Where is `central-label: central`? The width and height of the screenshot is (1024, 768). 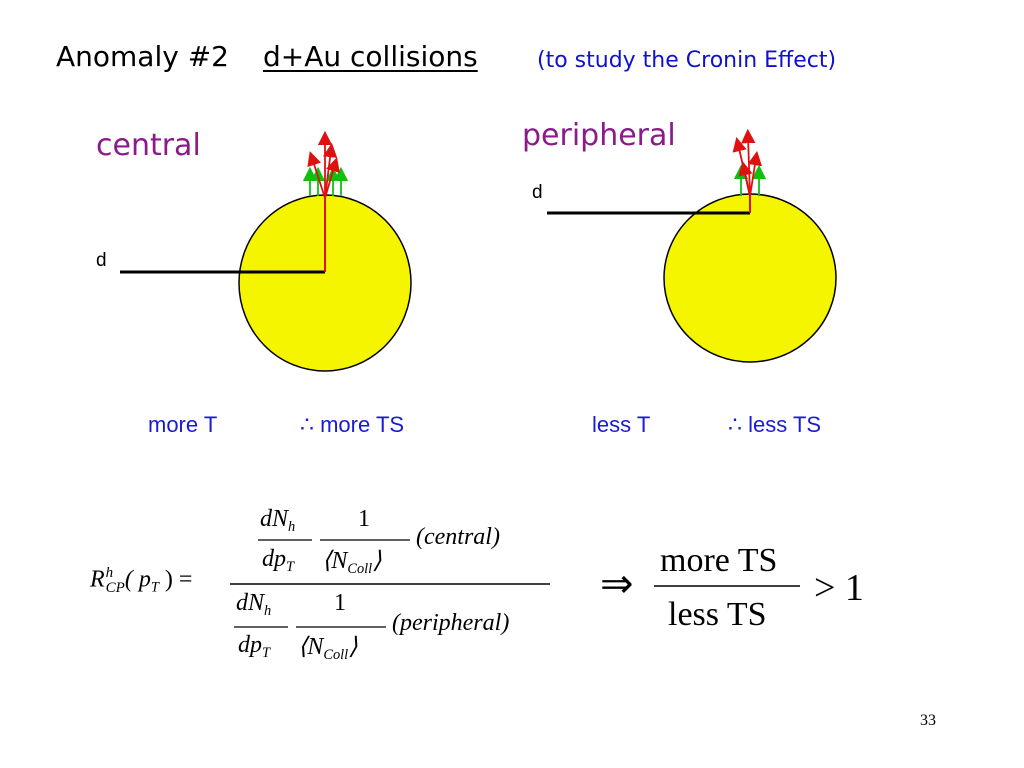 central-label: central is located at coordinates (148, 145).